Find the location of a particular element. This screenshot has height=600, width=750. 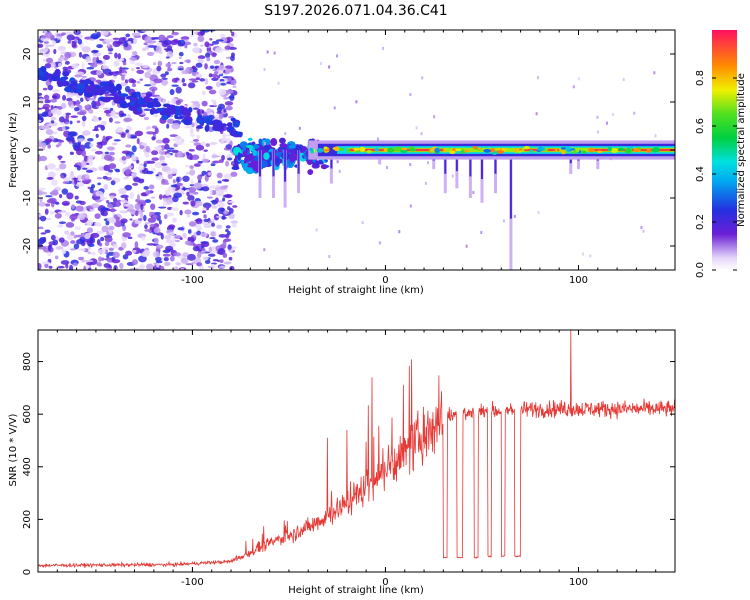

snr-y-tick-label: 600 is located at coordinates (27, 414).